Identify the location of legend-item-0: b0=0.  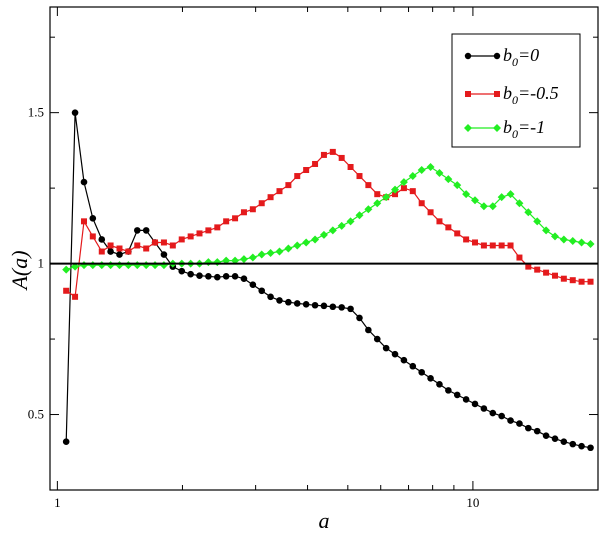
(501, 57).